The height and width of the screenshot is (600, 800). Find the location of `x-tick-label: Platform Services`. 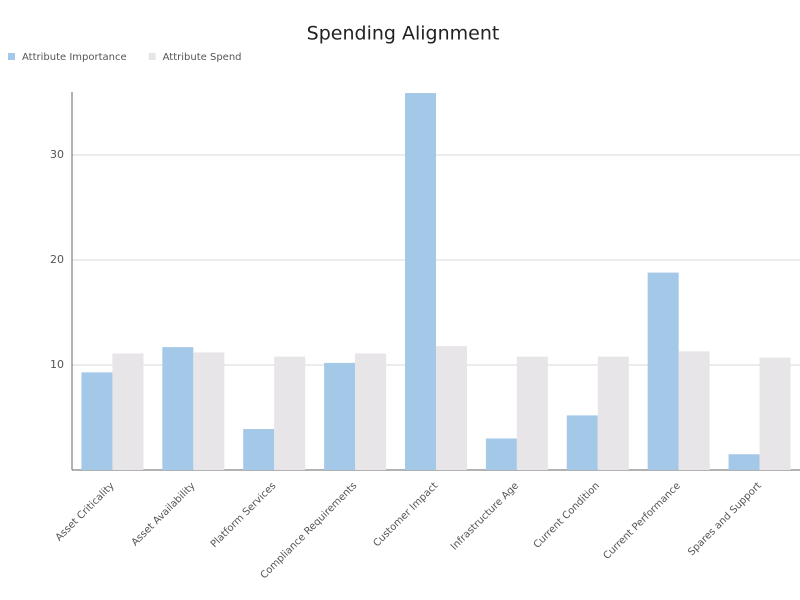

x-tick-label: Platform Services is located at coordinates (244, 515).